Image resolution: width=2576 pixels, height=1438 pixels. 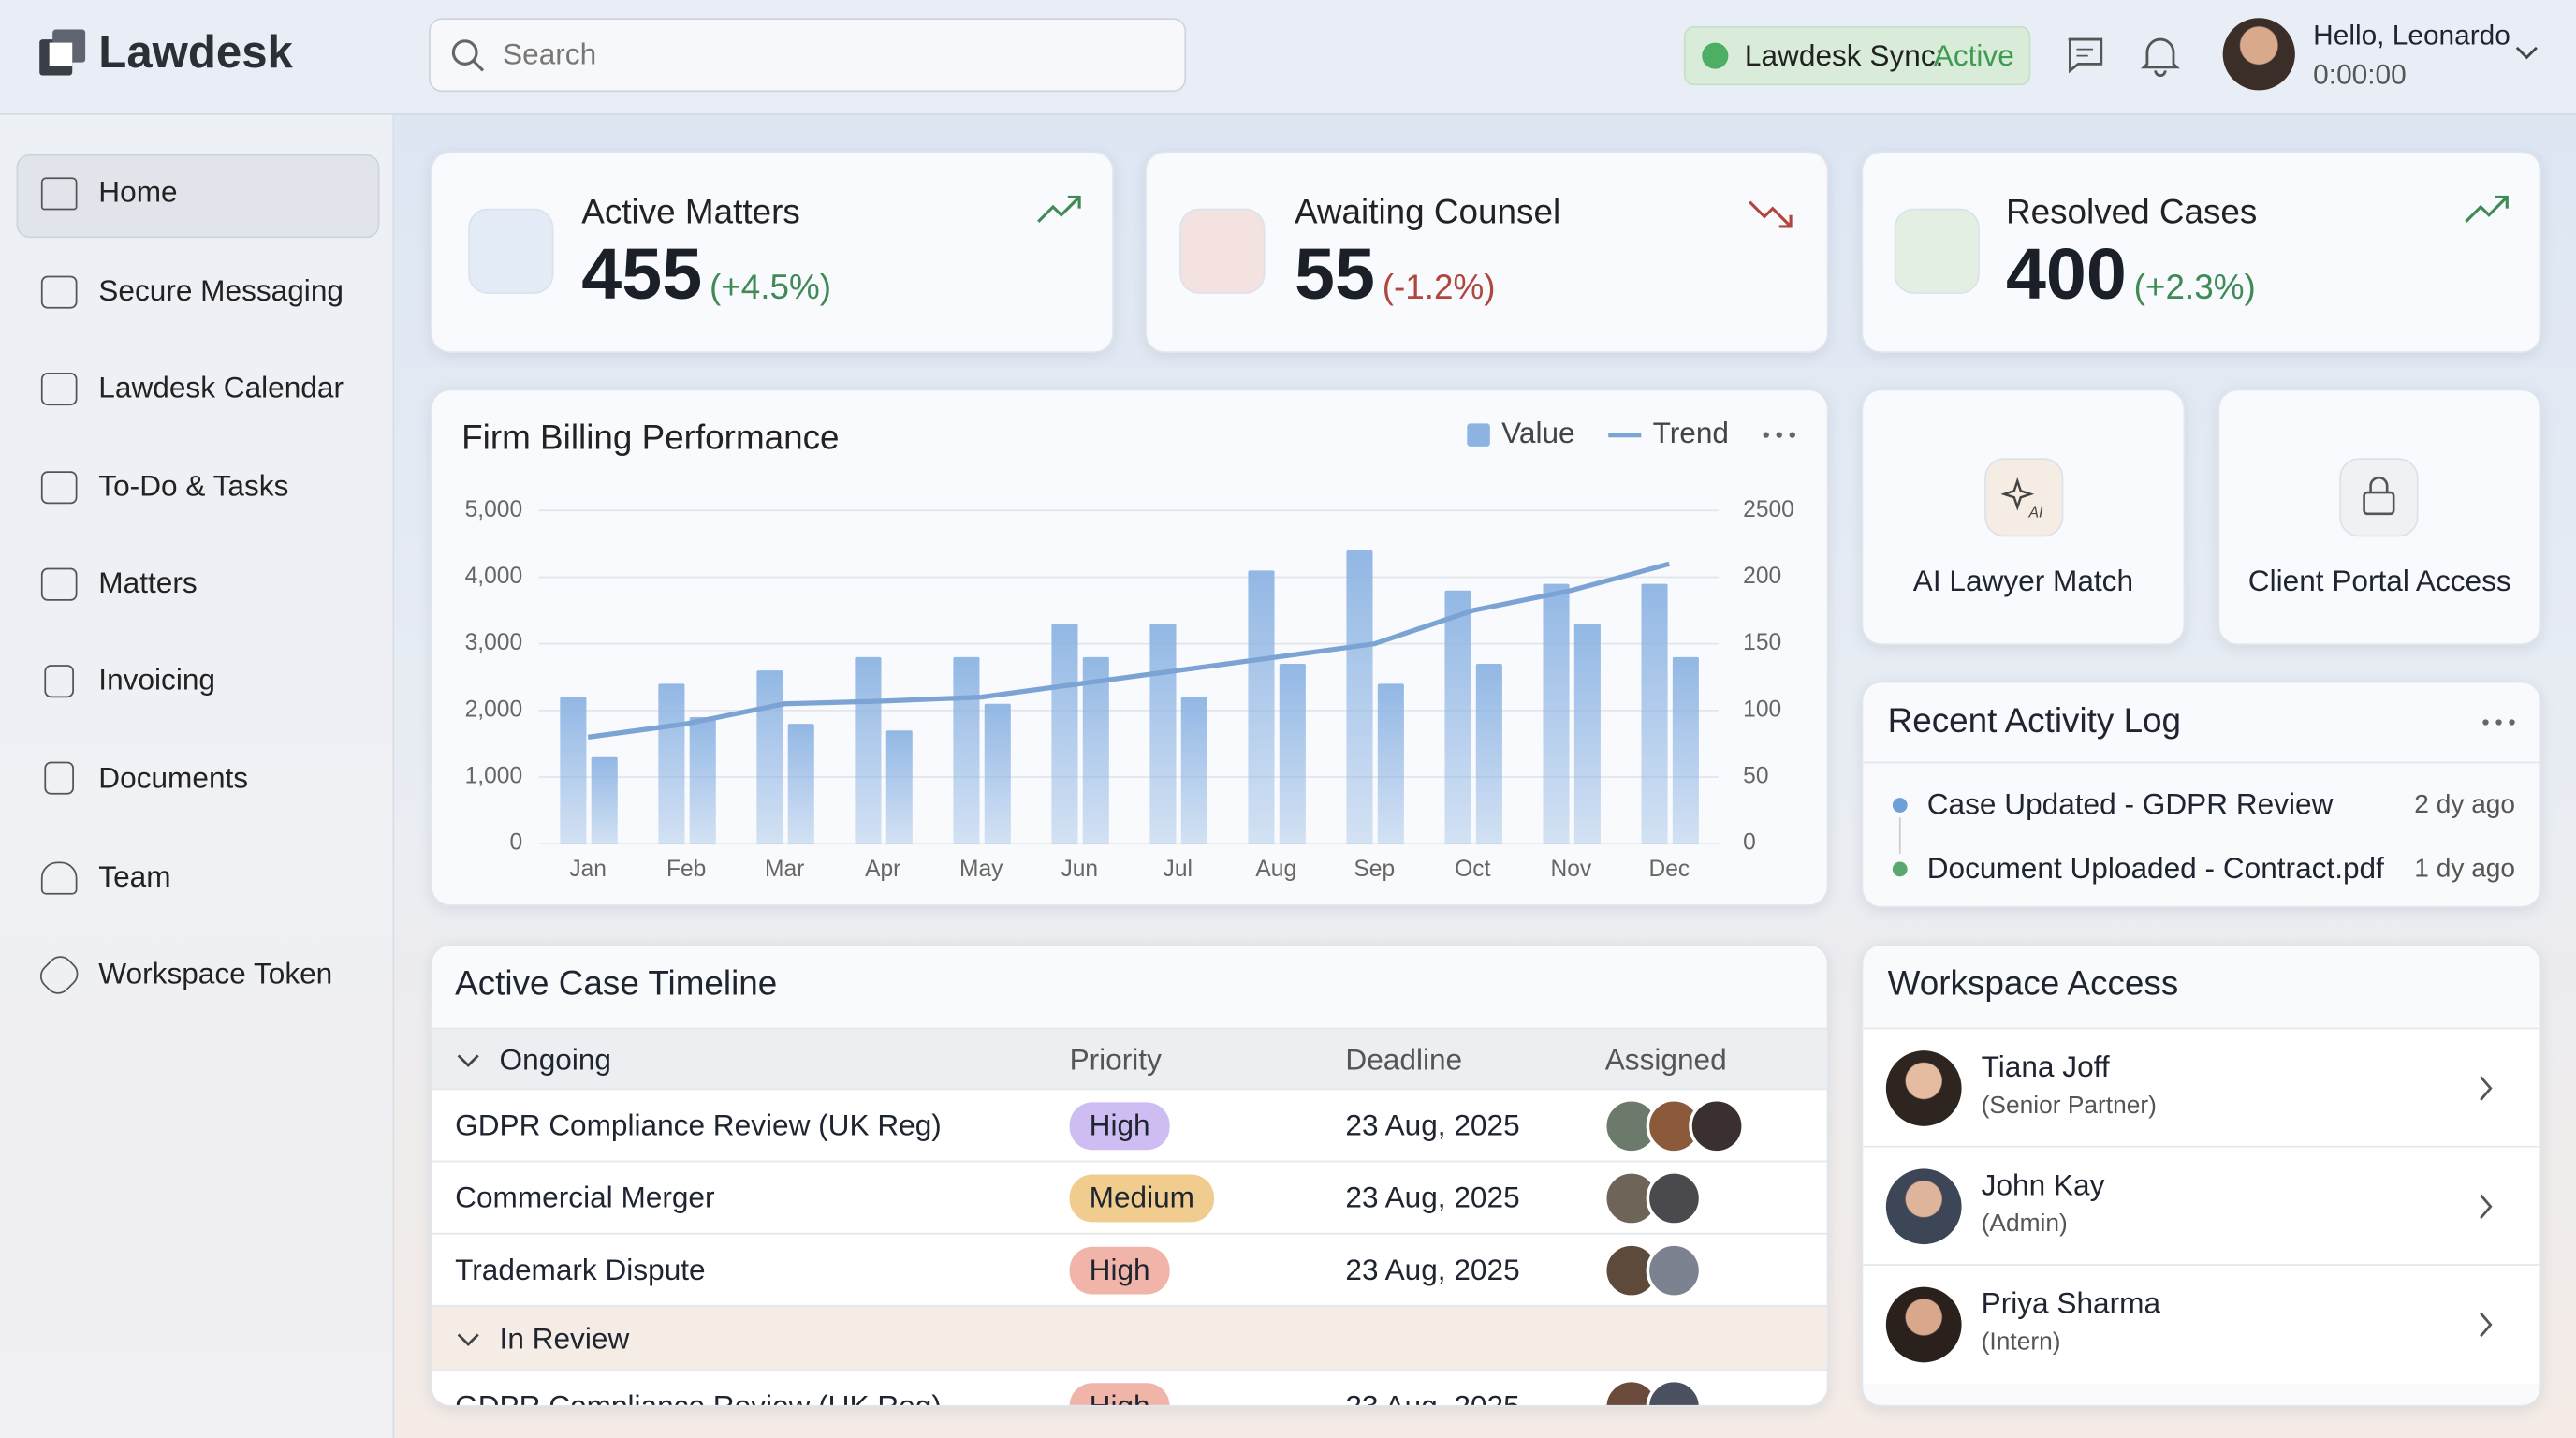 What do you see at coordinates (1755, 776) in the screenshot?
I see `y2-tick-label: 50` at bounding box center [1755, 776].